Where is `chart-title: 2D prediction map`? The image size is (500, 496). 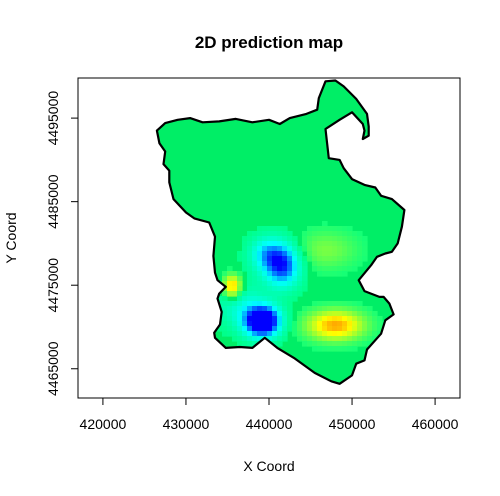
chart-title: 2D prediction map is located at coordinates (269, 42).